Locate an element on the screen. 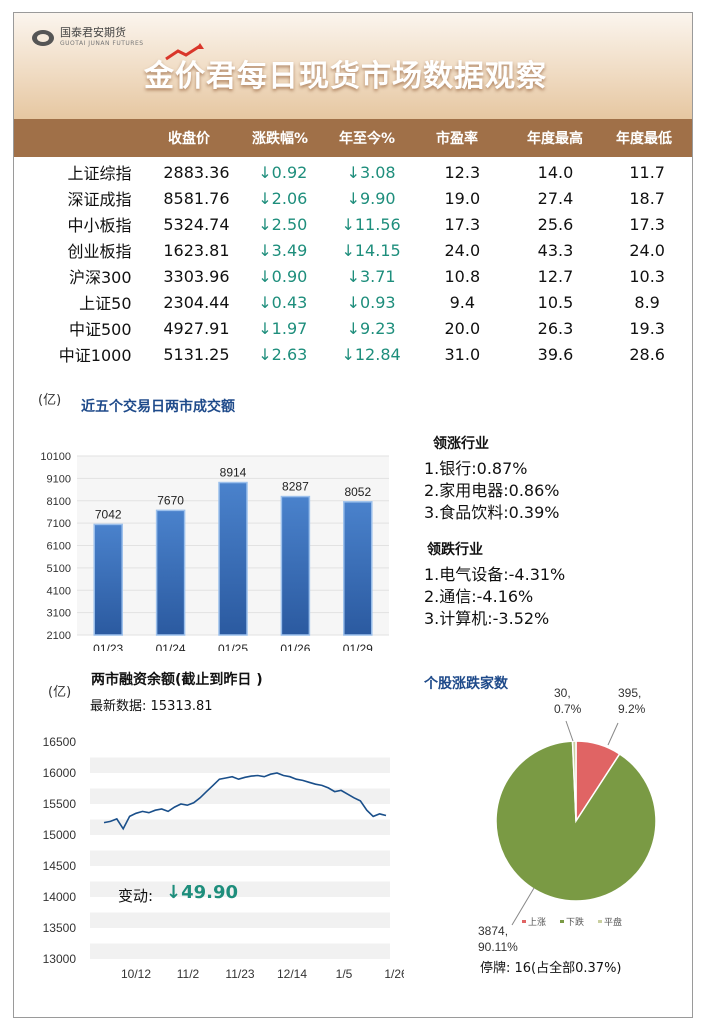 The height and width of the screenshot is (1028, 705). cell-chg: ↓2.06 is located at coordinates (283, 198).